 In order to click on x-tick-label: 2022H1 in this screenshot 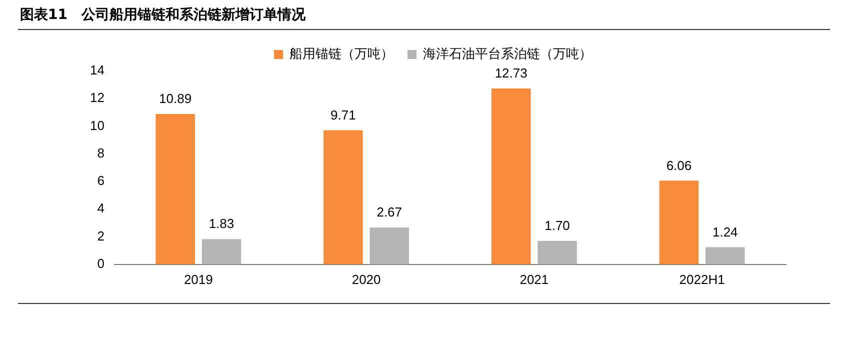, I will do `click(702, 279)`.